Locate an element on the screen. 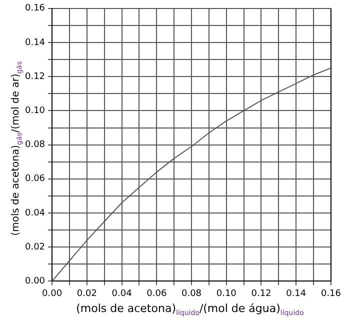 Image resolution: width=344 pixels, height=324 pixels. y-tick-label: 0.06 is located at coordinates (35, 179).